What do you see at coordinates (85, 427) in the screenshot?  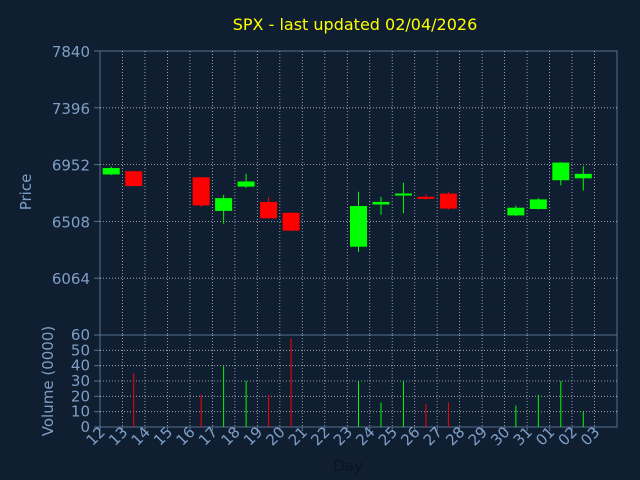 I see `volume-tick-label: 0` at bounding box center [85, 427].